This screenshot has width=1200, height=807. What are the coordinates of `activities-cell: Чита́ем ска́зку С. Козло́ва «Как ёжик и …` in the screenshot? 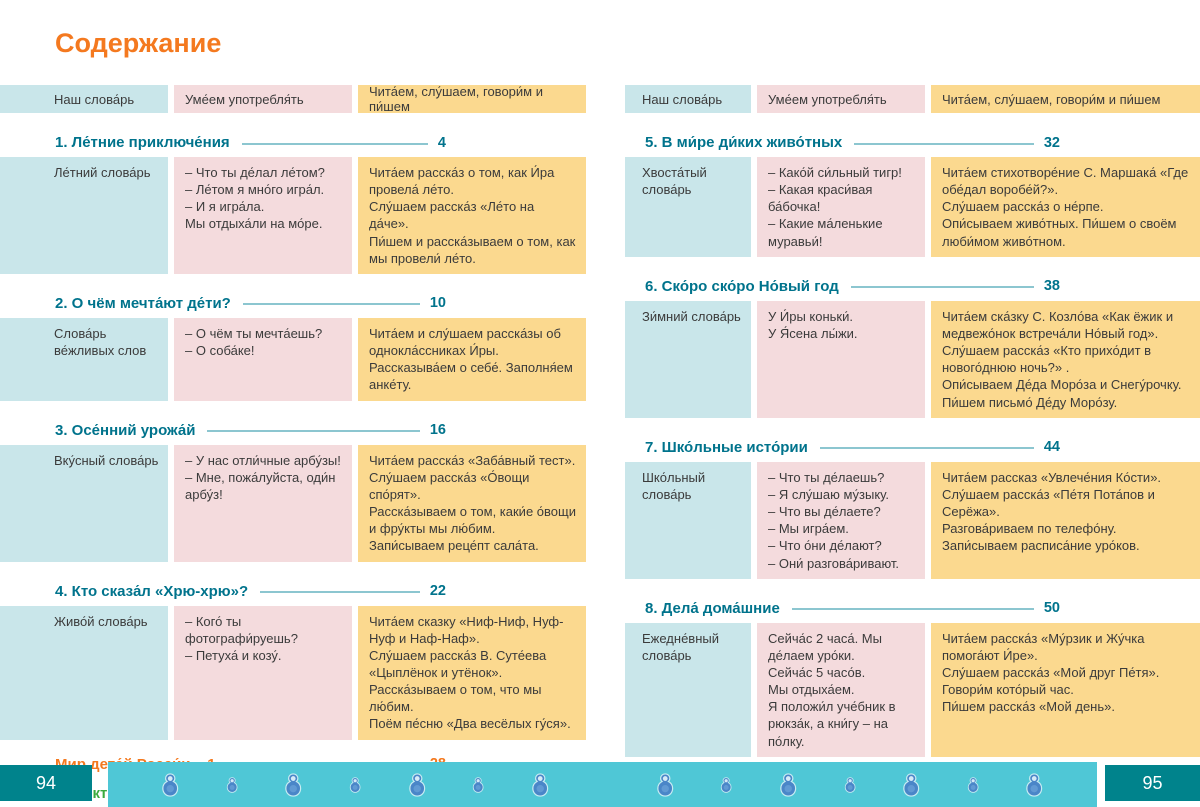 It's located at (1065, 359).